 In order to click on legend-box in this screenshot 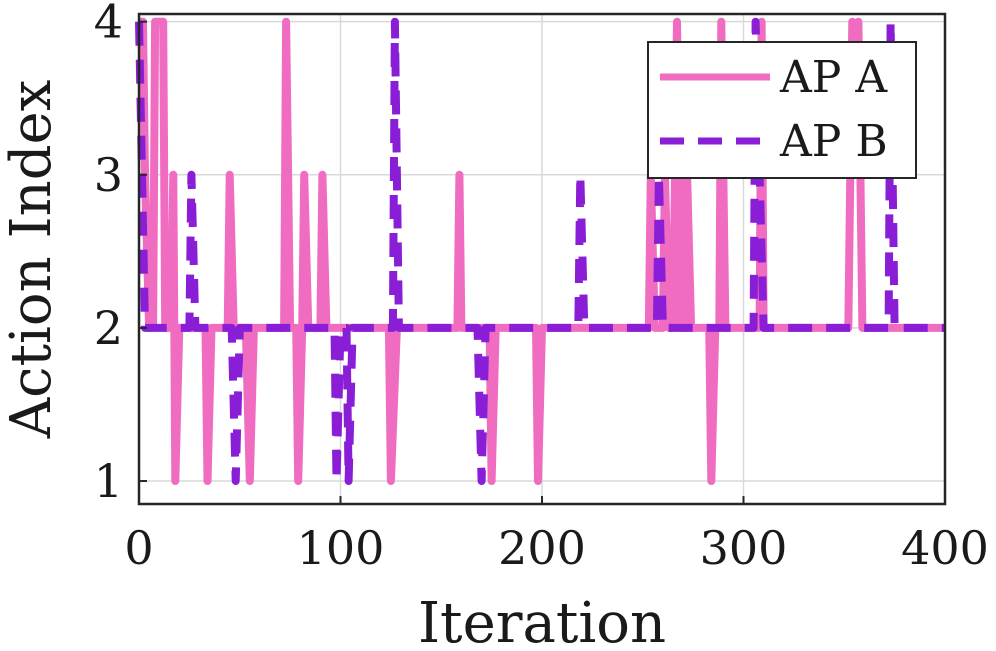, I will do `click(782, 110)`.